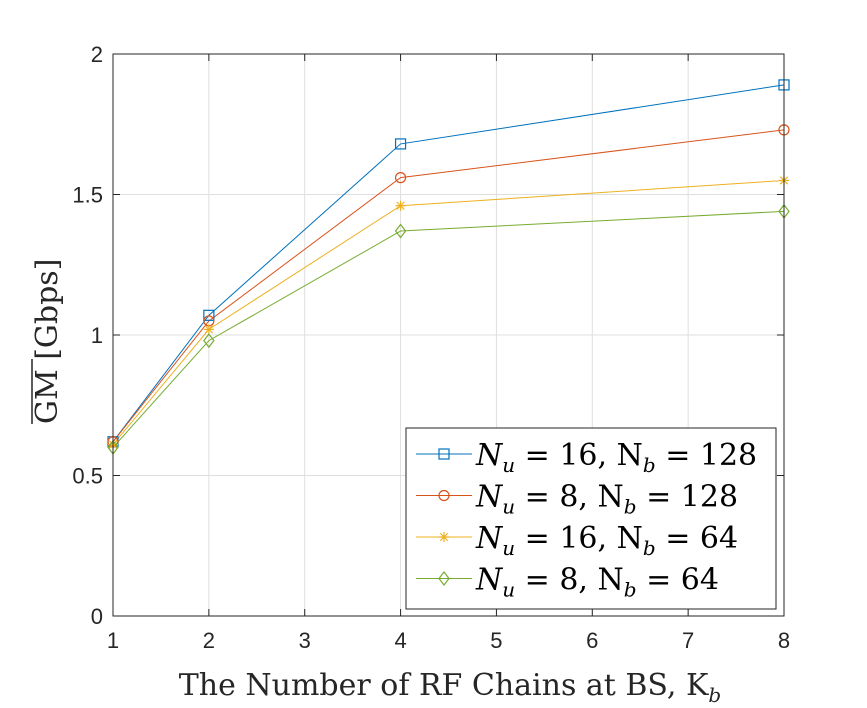 This screenshot has width=867, height=708. Describe the element at coordinates (87, 476) in the screenshot. I see `y-tick-label: 0.5` at that location.